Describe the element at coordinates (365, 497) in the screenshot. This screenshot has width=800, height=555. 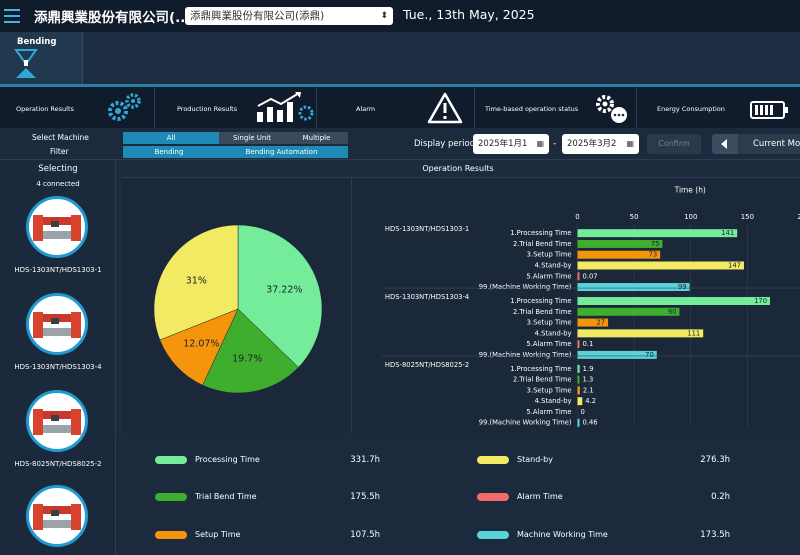
I see `legend-value: 175.5h` at that location.